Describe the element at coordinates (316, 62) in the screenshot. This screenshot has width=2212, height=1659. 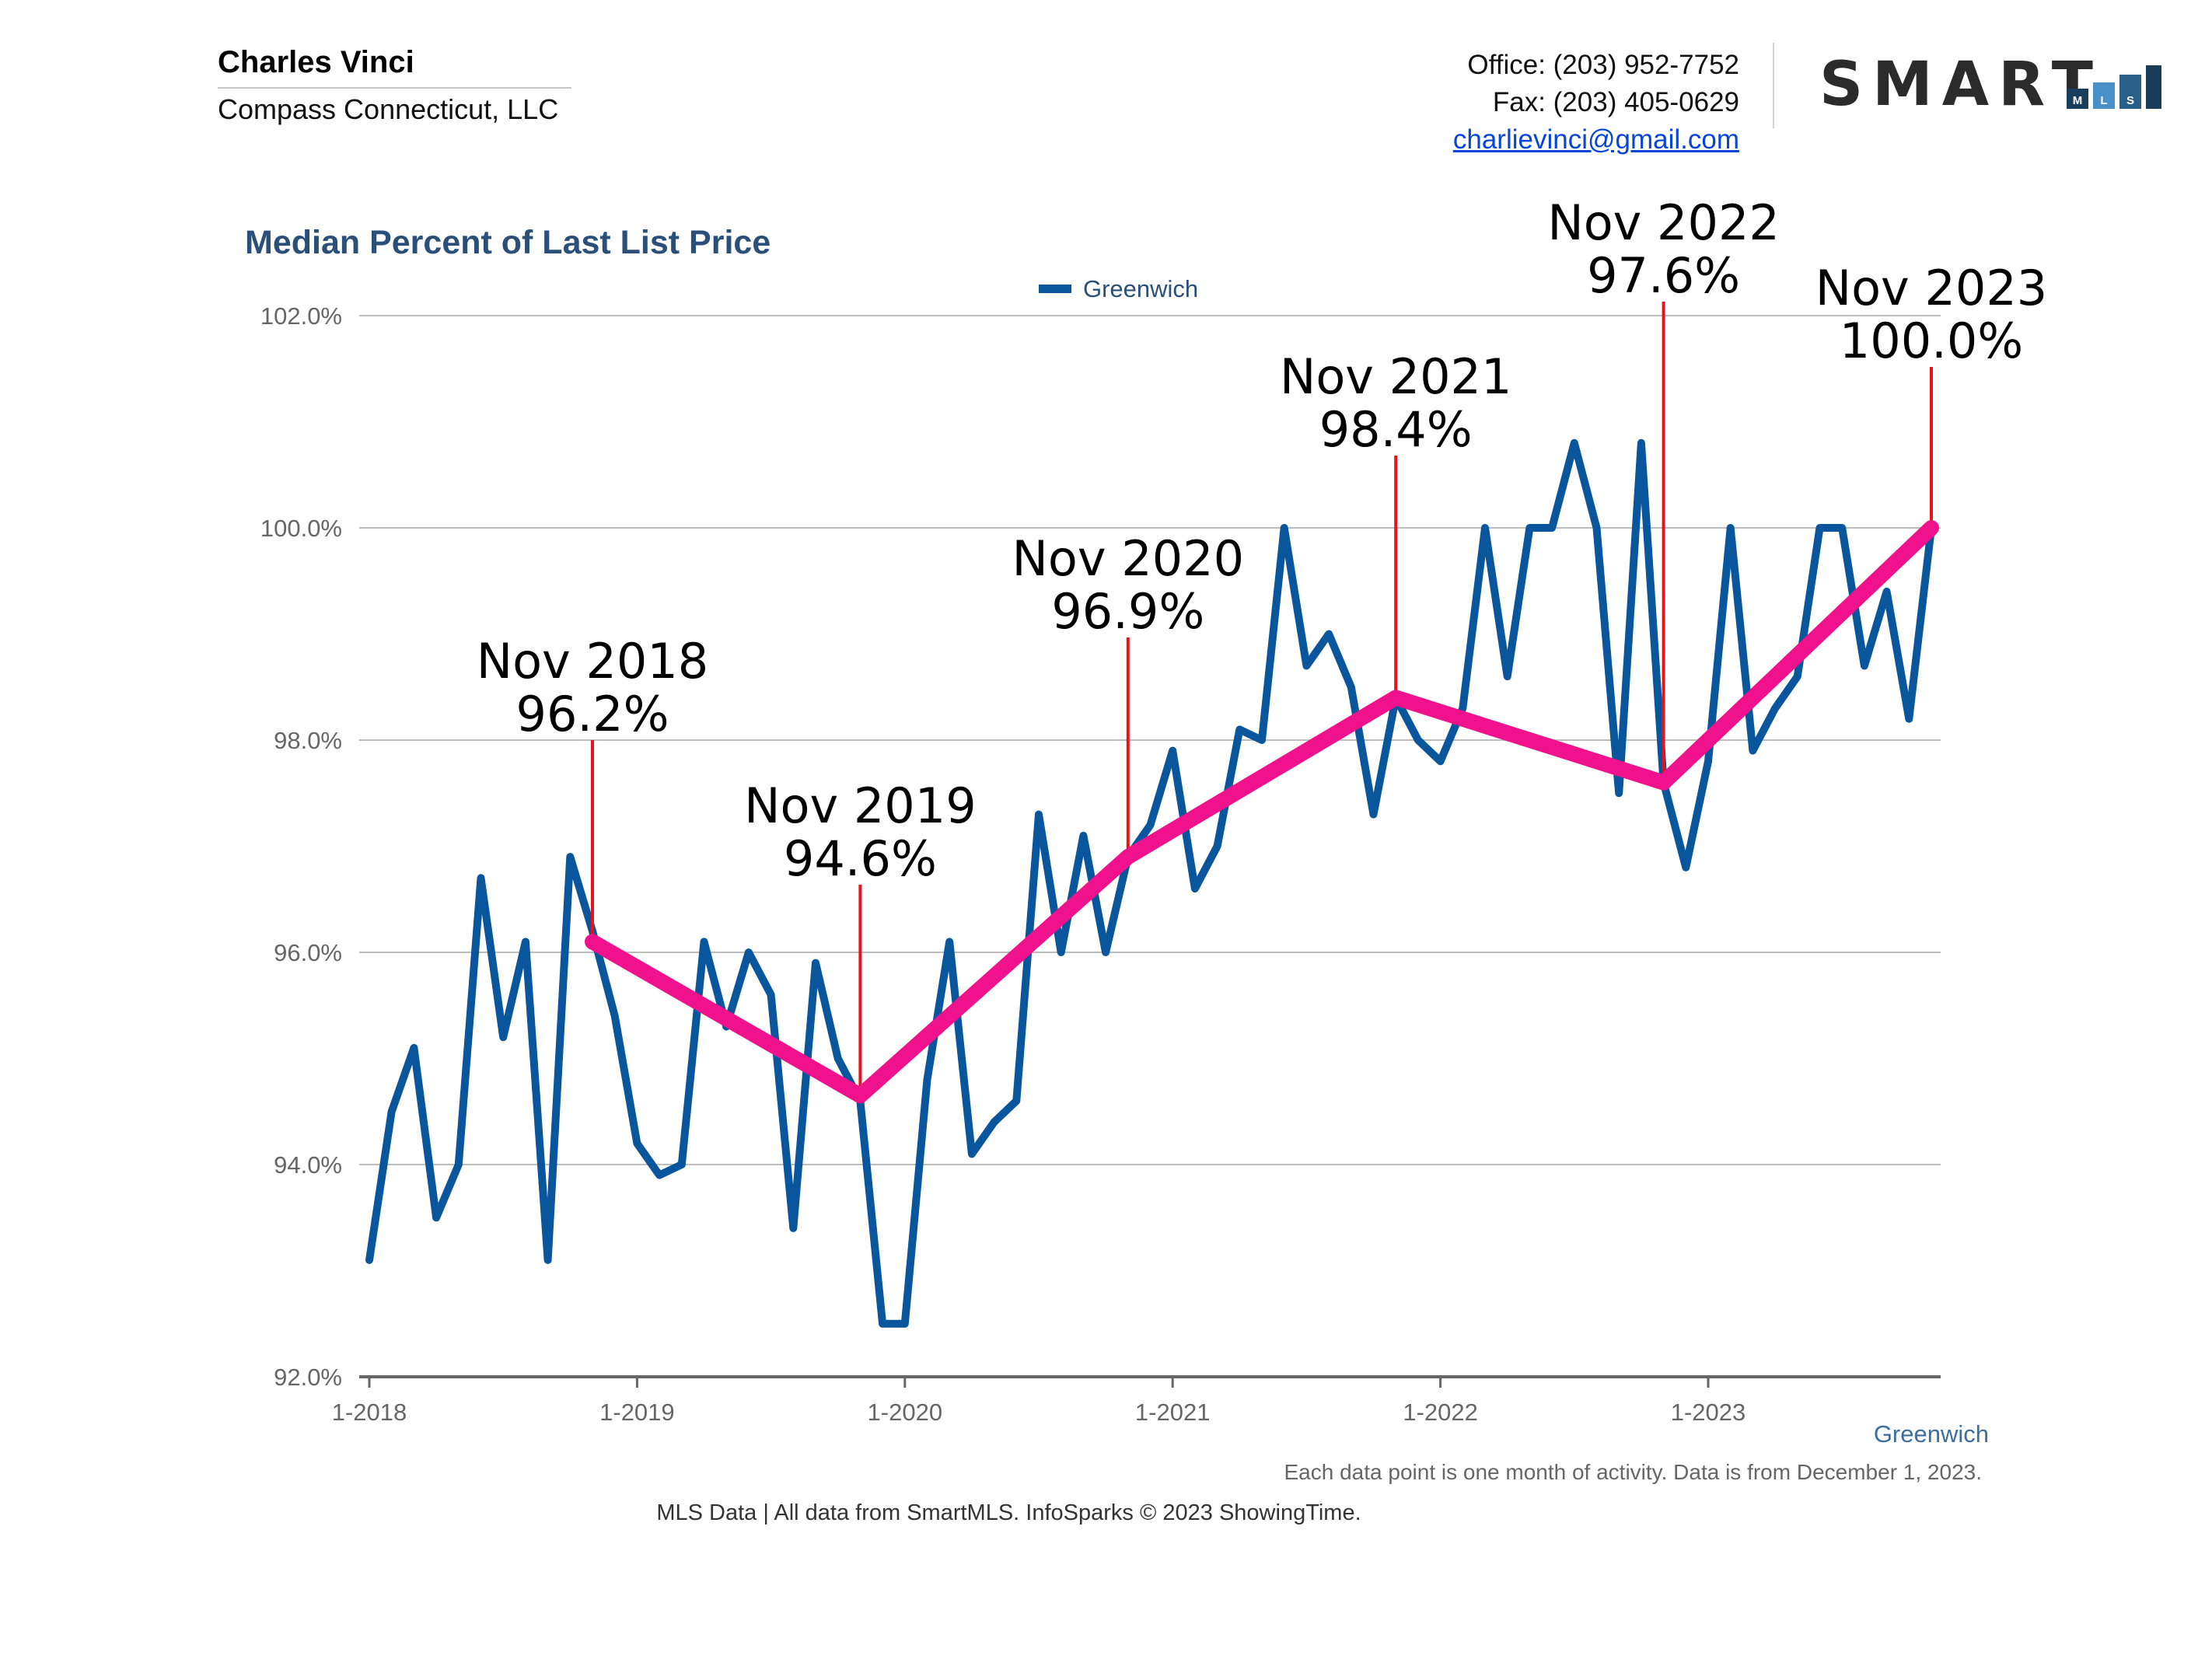
I see `agent-name: Charles Vinci` at that location.